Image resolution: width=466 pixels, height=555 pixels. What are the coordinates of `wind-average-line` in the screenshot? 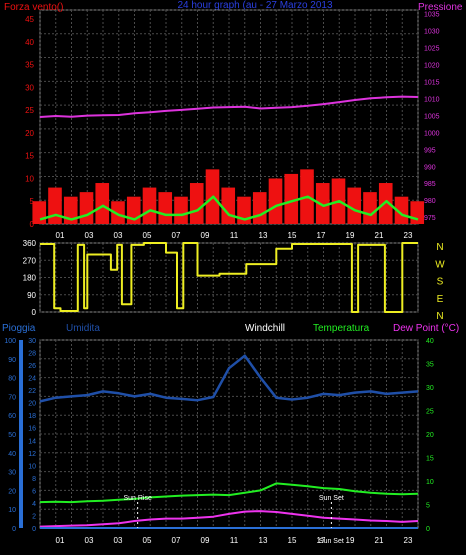 It's located at (229, 208).